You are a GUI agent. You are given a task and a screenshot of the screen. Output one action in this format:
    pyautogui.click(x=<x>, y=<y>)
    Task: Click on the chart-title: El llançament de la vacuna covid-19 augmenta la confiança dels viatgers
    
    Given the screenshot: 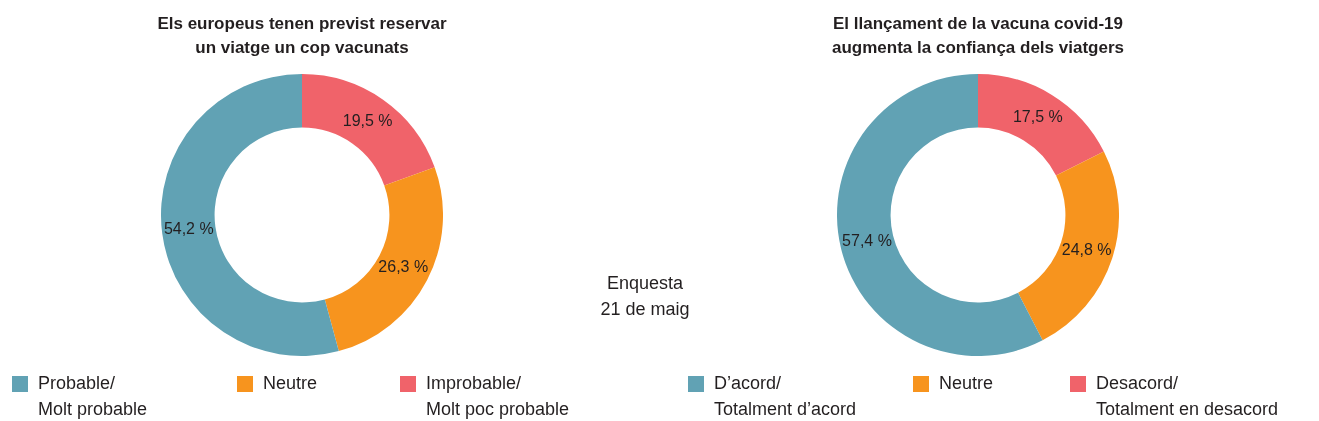 What is the action you would take?
    pyautogui.click(x=978, y=36)
    